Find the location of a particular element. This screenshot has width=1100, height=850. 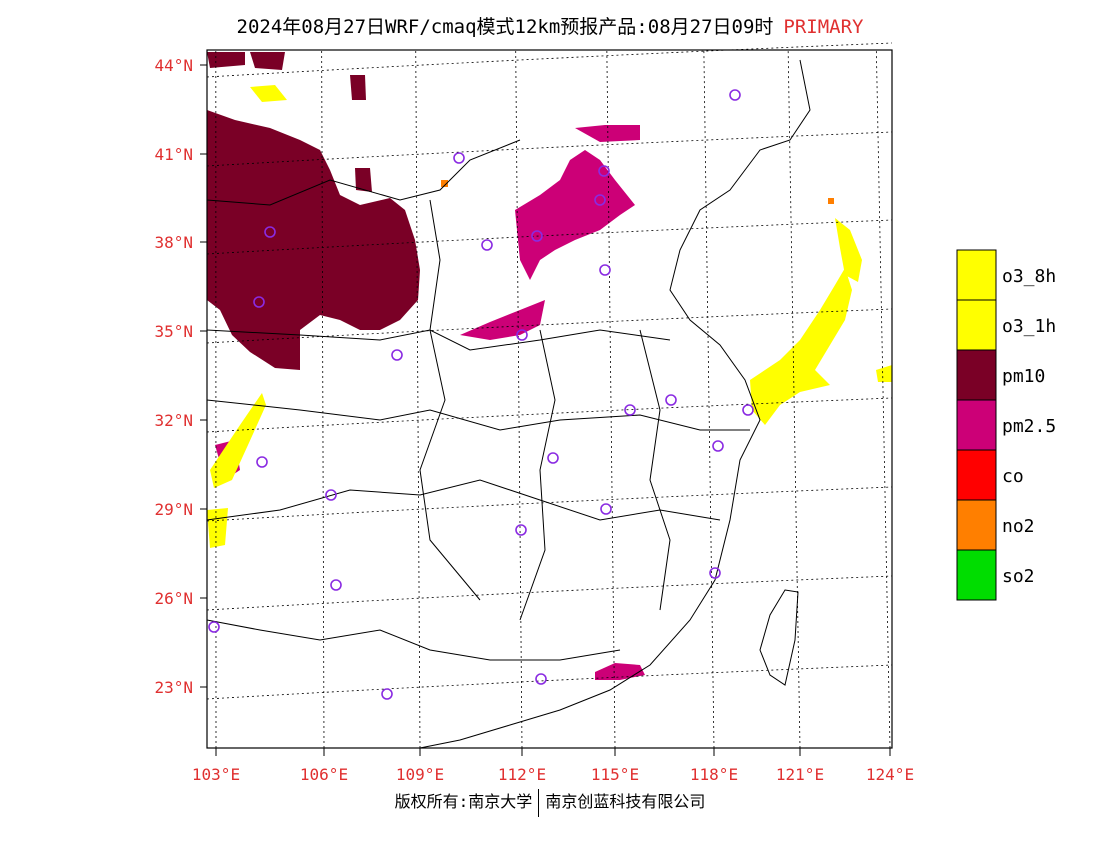

footer-separator is located at coordinates (539, 802).